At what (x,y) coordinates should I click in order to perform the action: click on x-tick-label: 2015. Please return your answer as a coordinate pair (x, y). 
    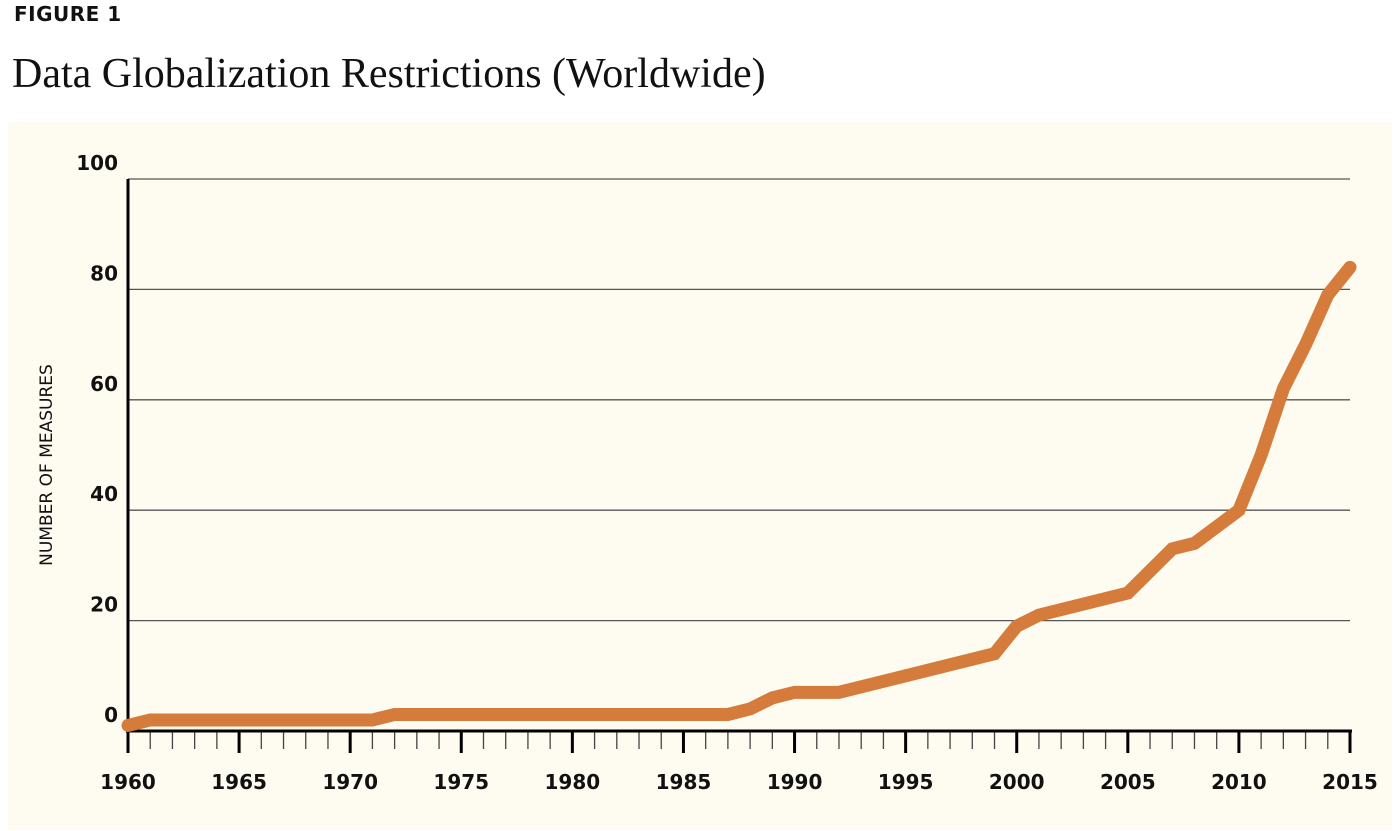
    Looking at the image, I should click on (1350, 782).